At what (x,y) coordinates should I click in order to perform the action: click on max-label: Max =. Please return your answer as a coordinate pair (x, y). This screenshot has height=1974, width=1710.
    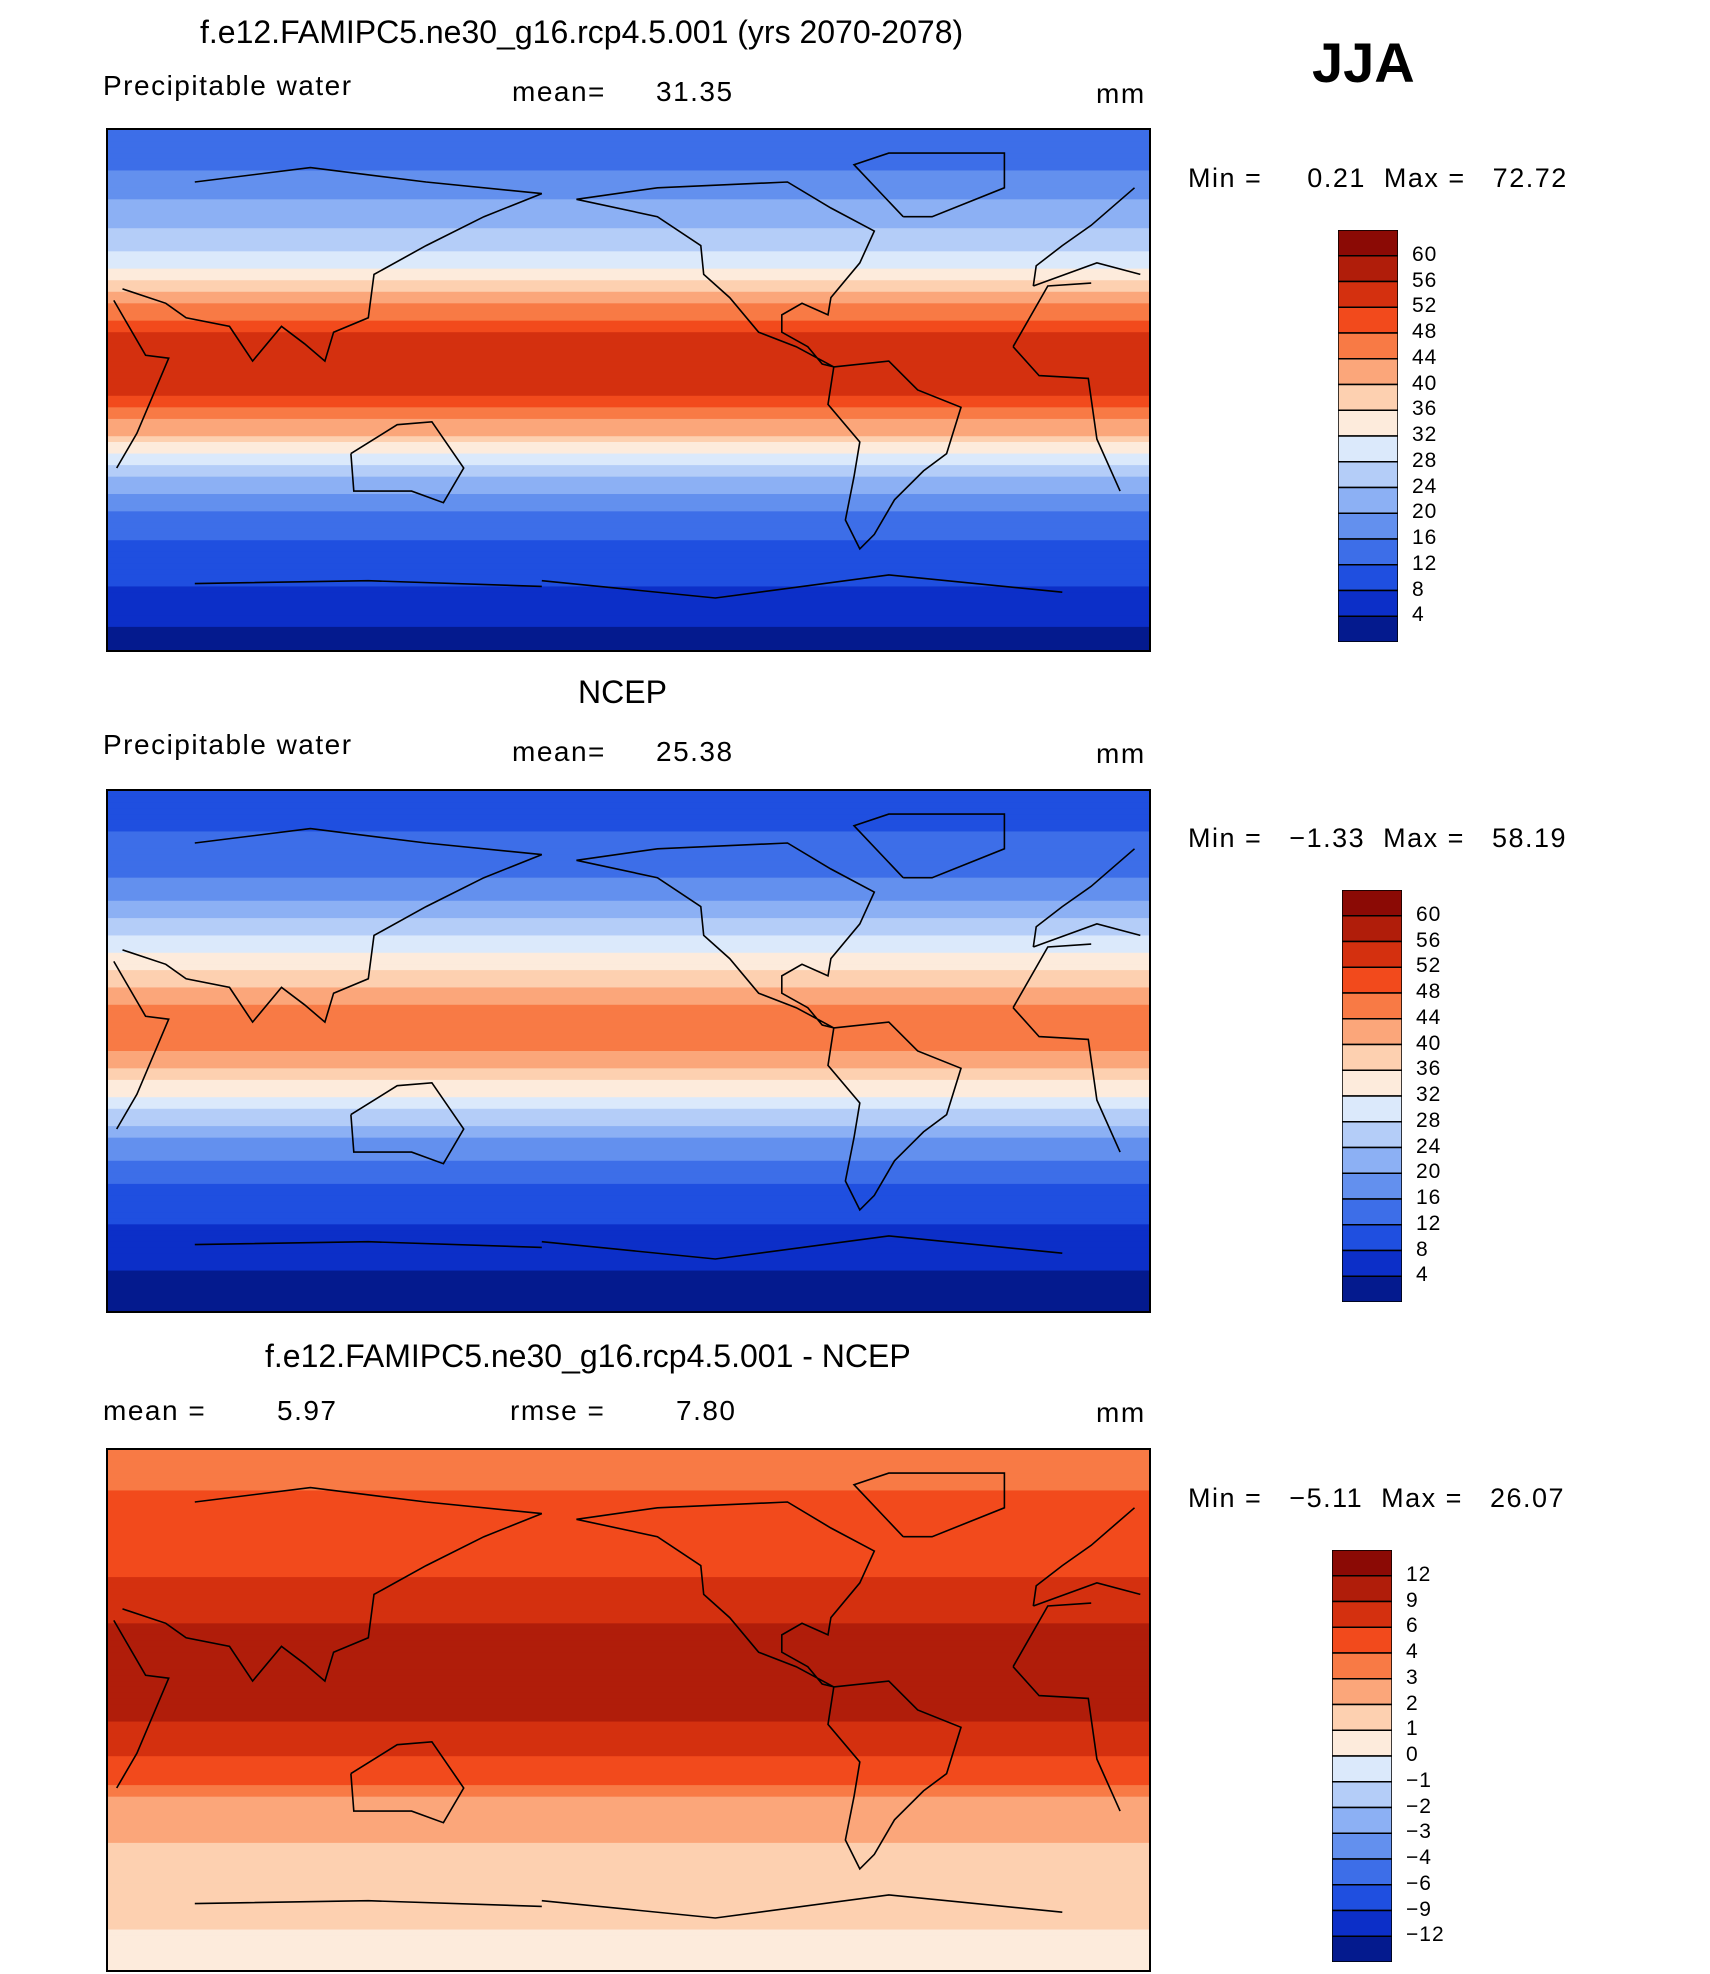
    Looking at the image, I should click on (1424, 178).